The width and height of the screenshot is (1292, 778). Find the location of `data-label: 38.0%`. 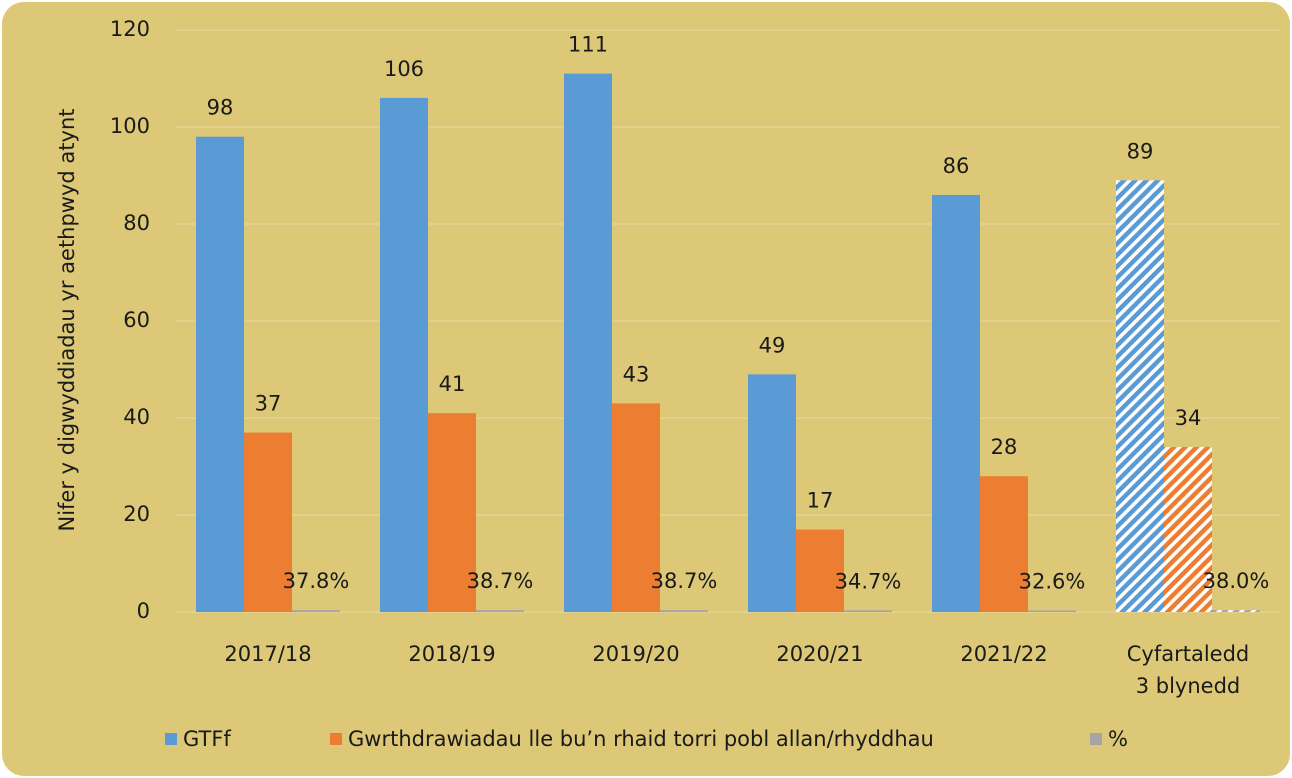

data-label: 38.0% is located at coordinates (1236, 581).